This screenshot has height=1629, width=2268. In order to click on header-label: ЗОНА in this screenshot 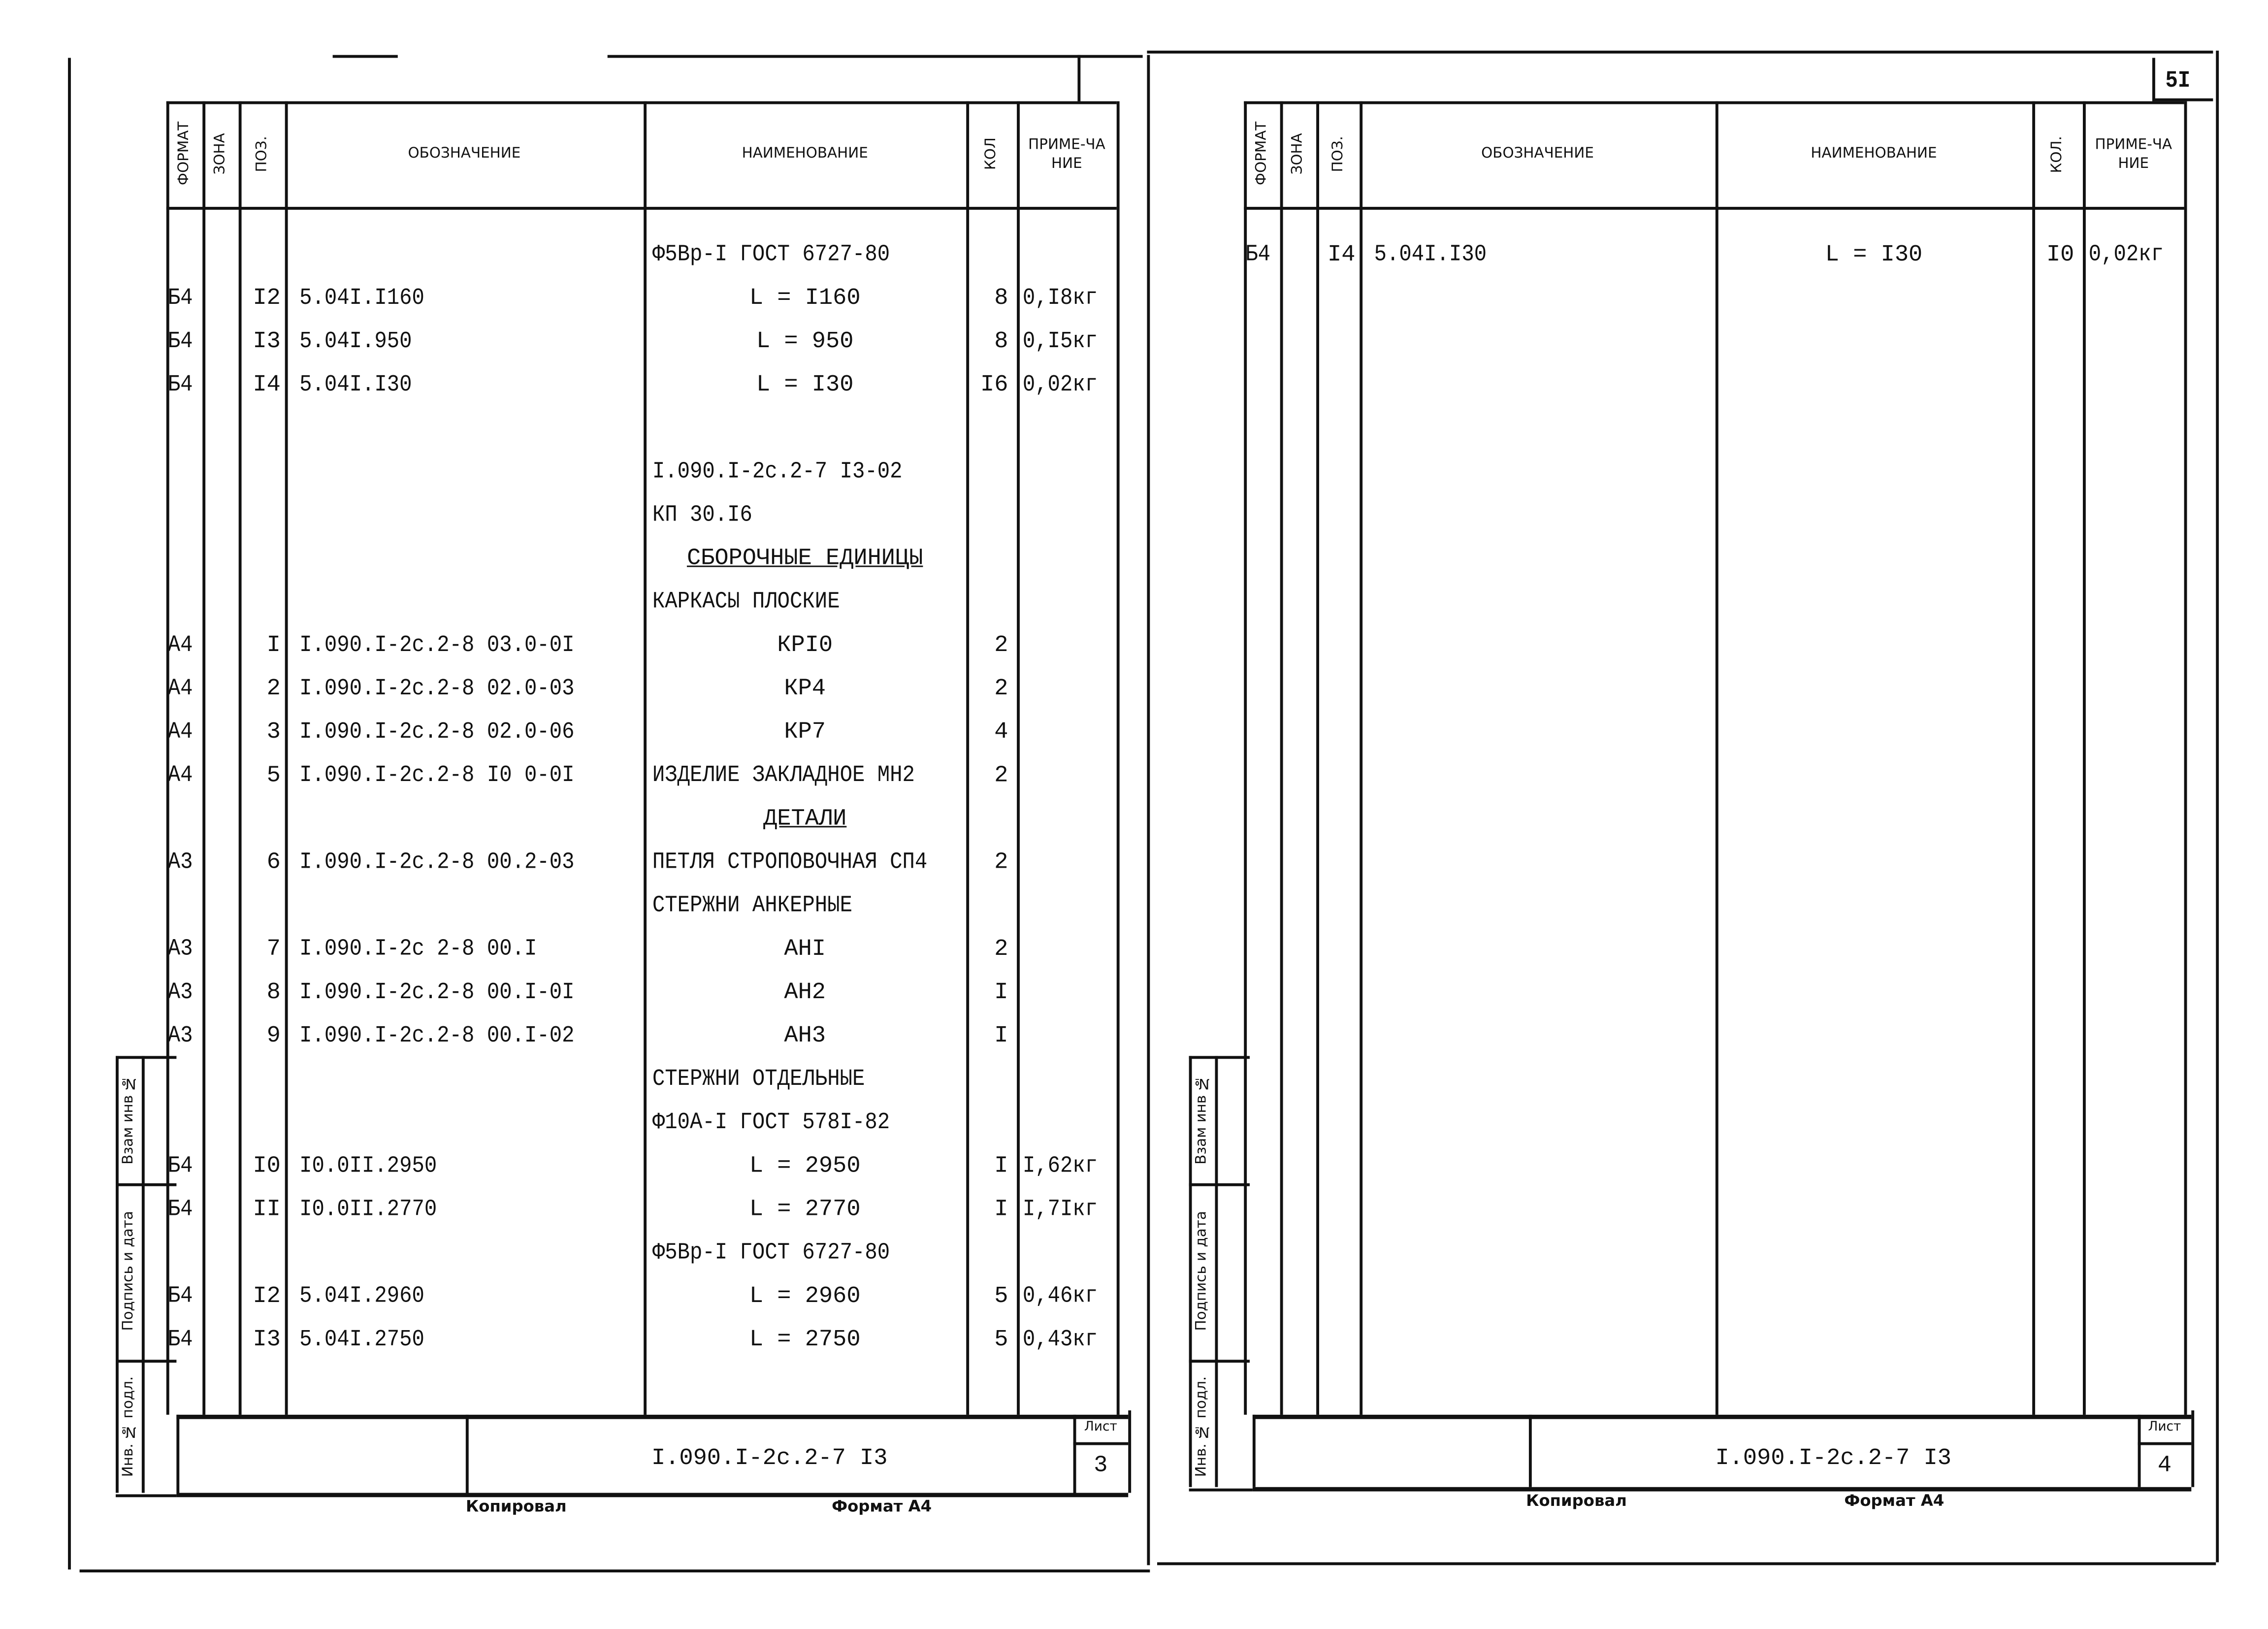, I will do `click(1298, 154)`.